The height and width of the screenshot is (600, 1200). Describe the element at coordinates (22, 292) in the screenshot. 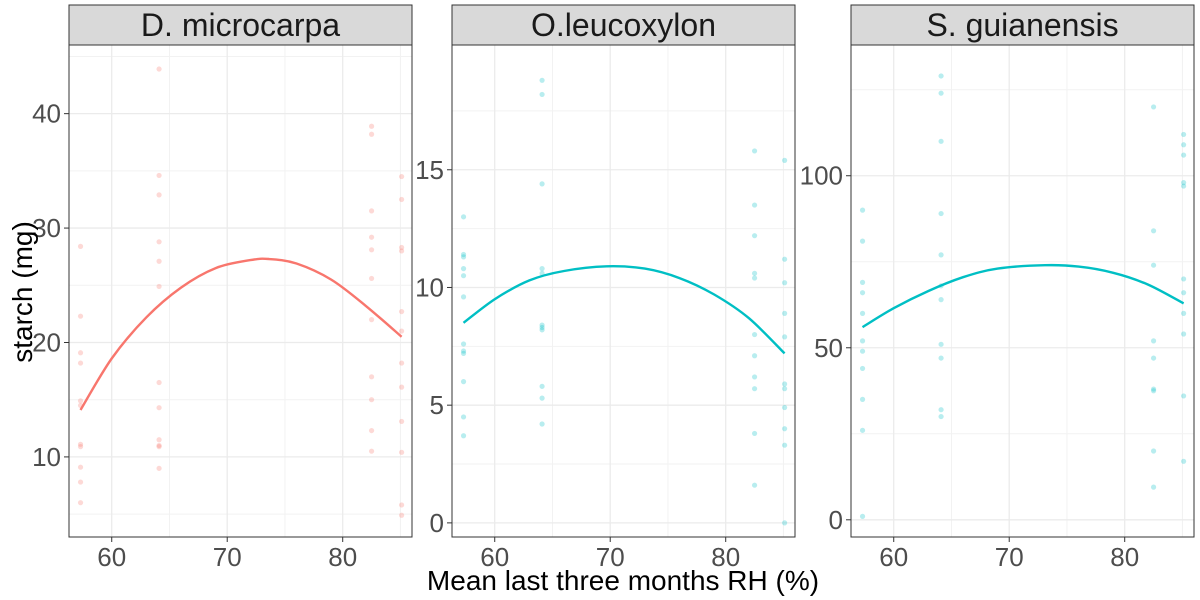

I see `y-axis-title: starch (mg)` at that location.